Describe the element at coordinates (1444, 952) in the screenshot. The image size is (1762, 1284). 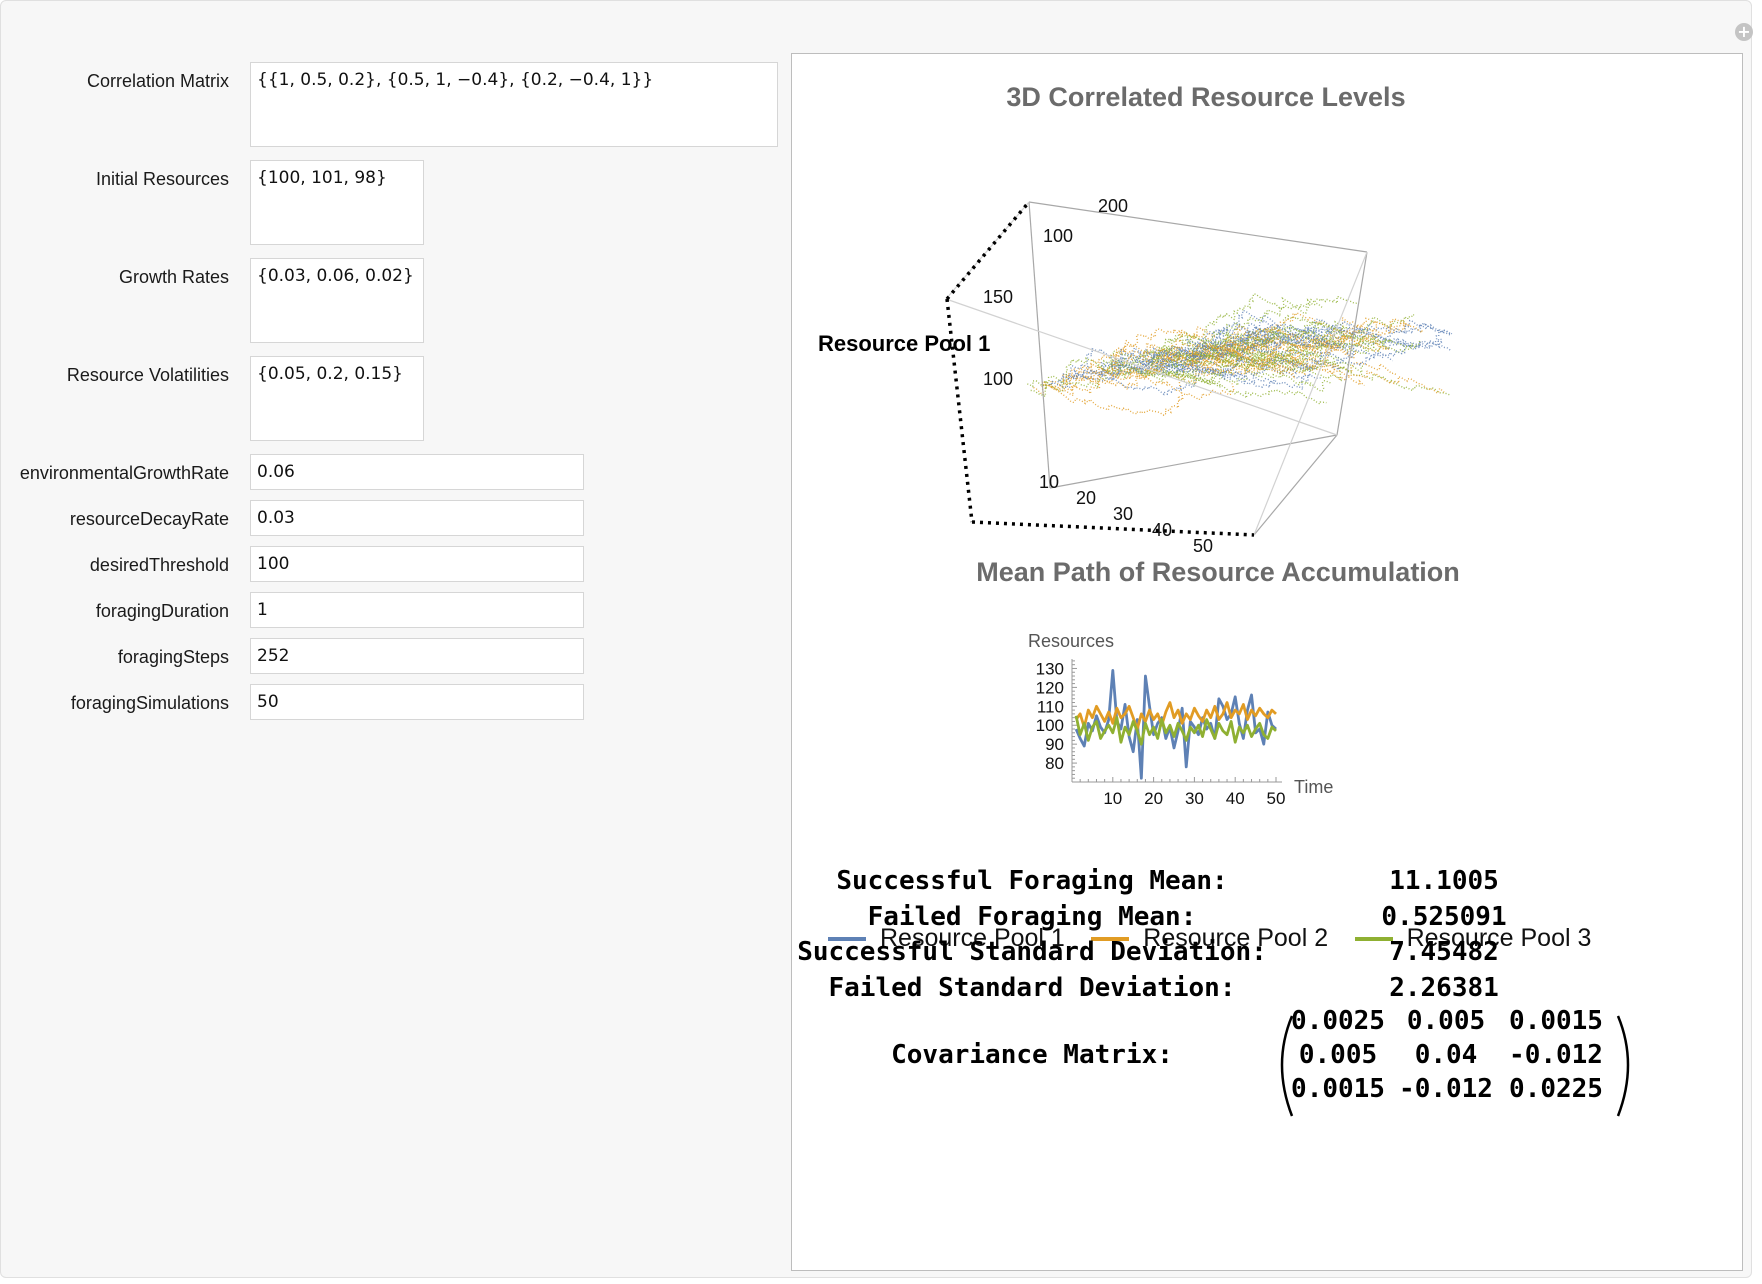
I see `successful-sd-value: 7.45482` at that location.